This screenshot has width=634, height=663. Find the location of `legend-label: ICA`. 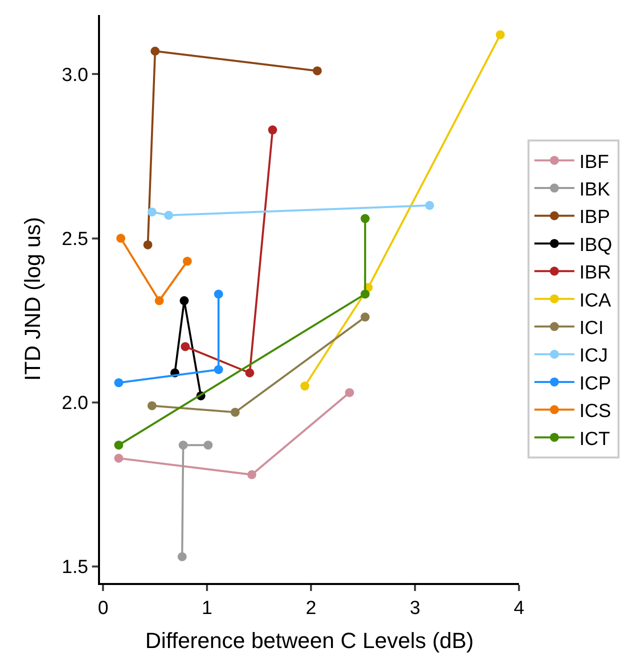

legend-label: ICA is located at coordinates (595, 301).